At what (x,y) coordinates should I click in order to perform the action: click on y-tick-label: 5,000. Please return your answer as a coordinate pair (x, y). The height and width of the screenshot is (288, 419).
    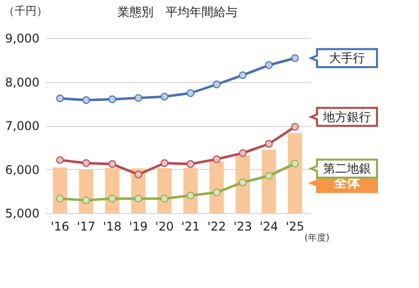
    Looking at the image, I should click on (22, 213).